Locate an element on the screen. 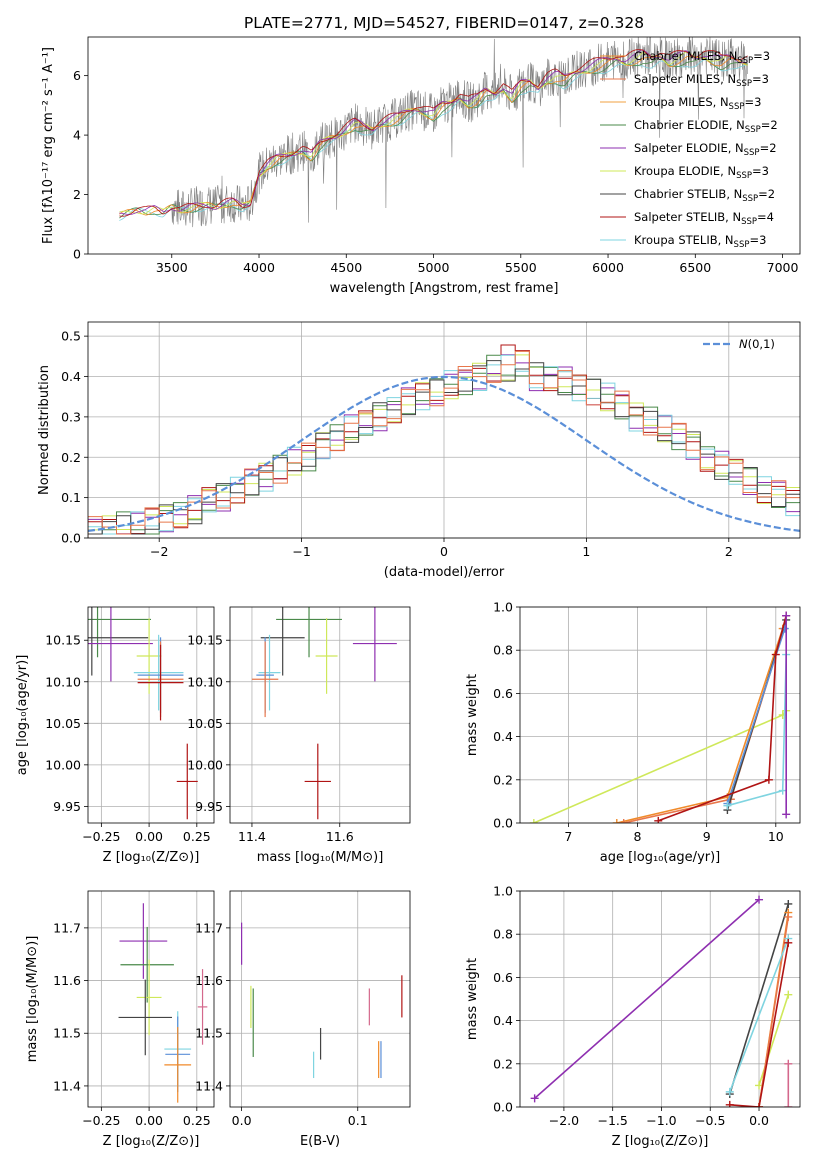  mass_vs_Z-grid is located at coordinates (151, 999).